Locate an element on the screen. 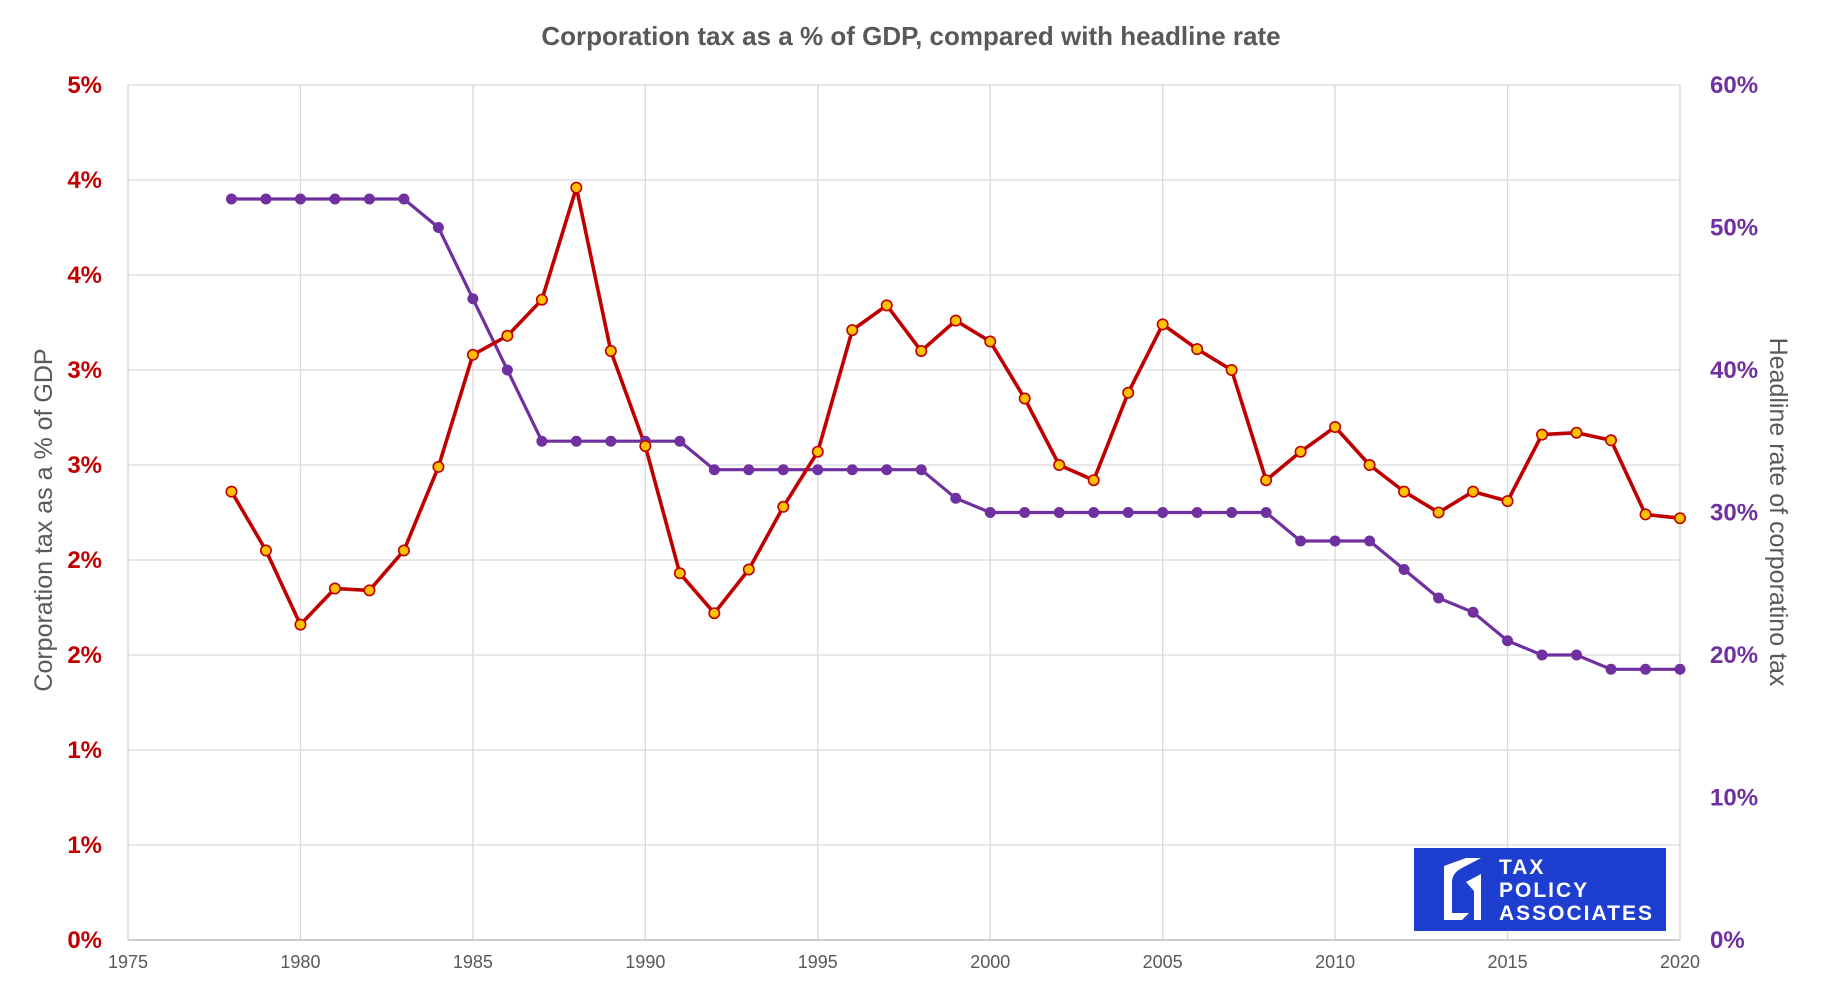 The height and width of the screenshot is (996, 1822). x-tick-label: 2020 is located at coordinates (1680, 962).